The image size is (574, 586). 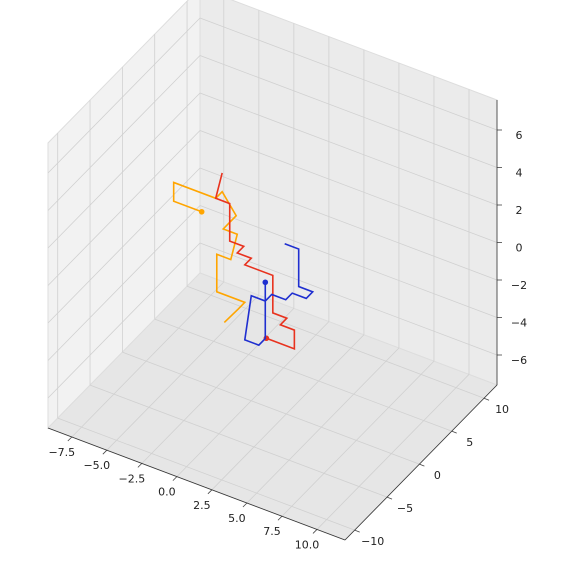 I want to click on x-tick-label: 0.0, so click(x=167, y=492).